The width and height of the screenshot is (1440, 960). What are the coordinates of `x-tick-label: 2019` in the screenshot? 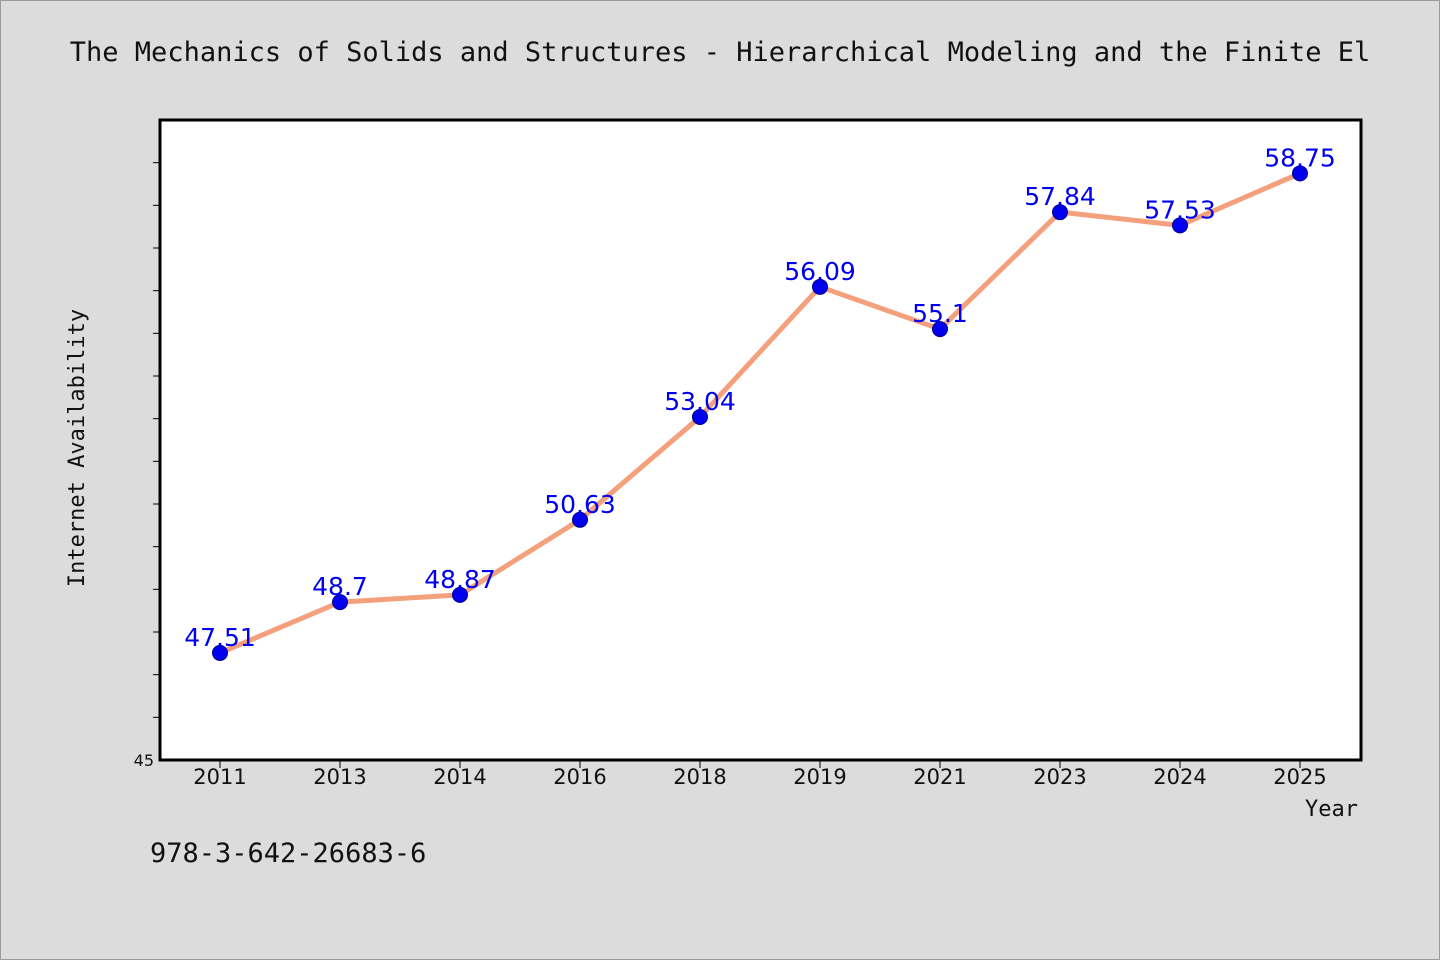 It's located at (819, 777).